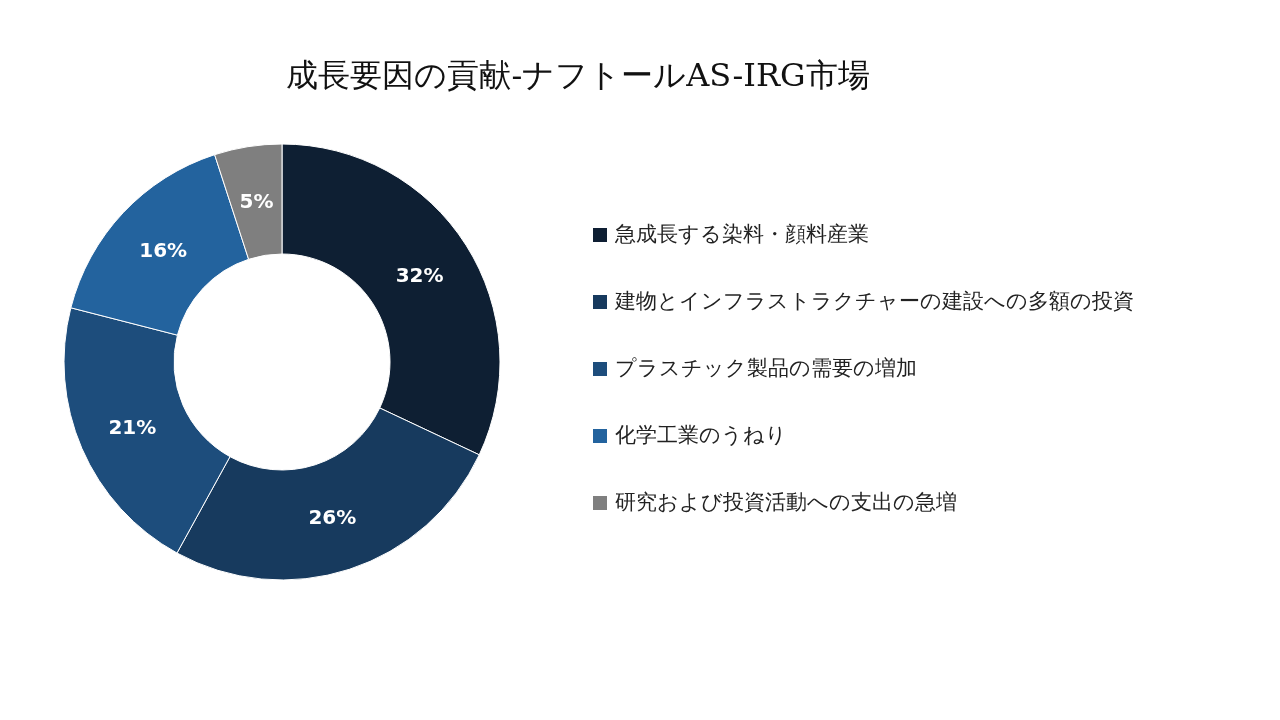 The width and height of the screenshot is (1280, 720). I want to click on legend-label: 化学工業のうねり, so click(701, 435).